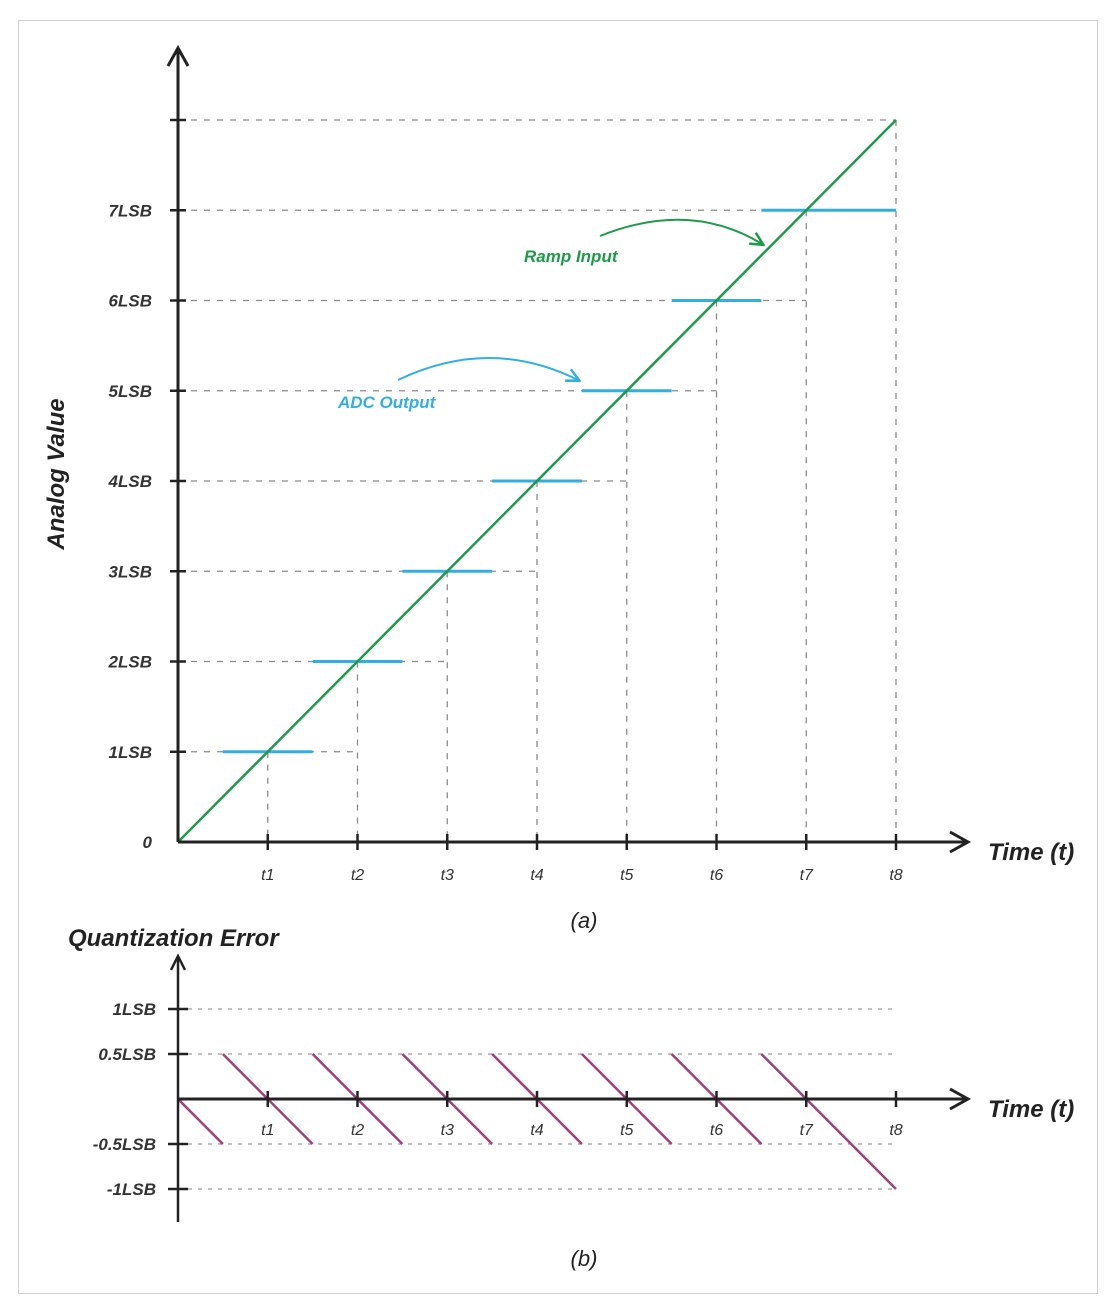 The height and width of the screenshot is (1306, 1118). What do you see at coordinates (131, 1189) in the screenshot?
I see `chart-b-y-tick-label: -1LSB` at bounding box center [131, 1189].